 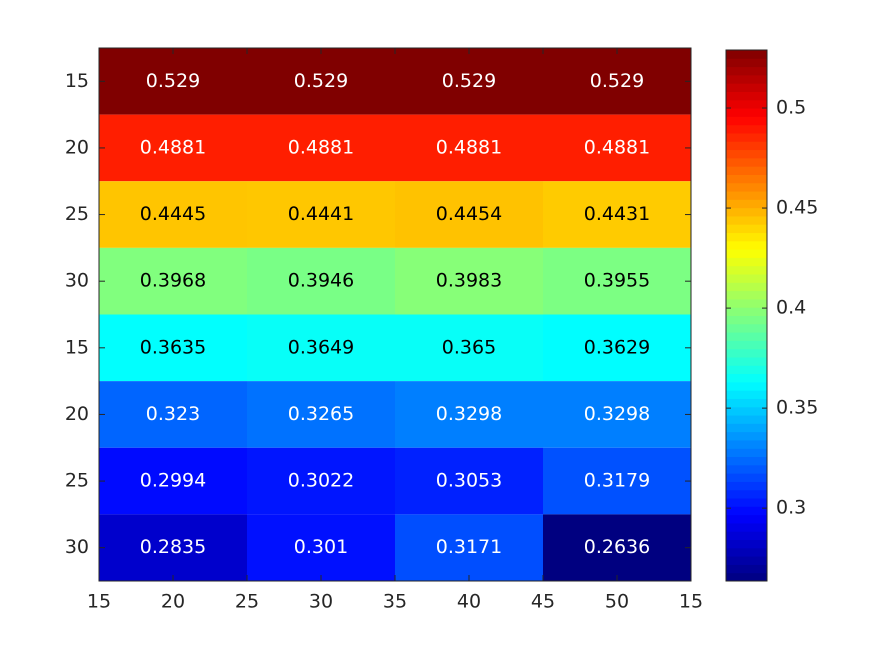 I want to click on x-tick-label: 20, so click(x=173, y=602).